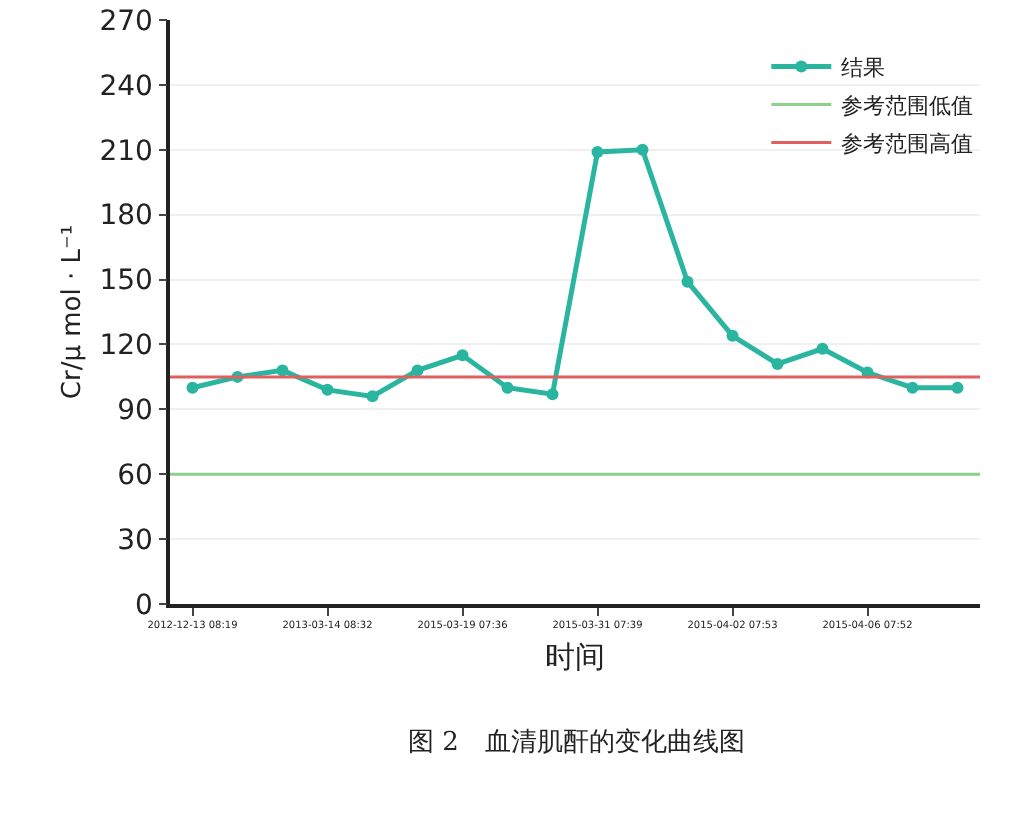 The image size is (1036, 824). What do you see at coordinates (135, 411) in the screenshot?
I see `y-tick-label: 90` at bounding box center [135, 411].